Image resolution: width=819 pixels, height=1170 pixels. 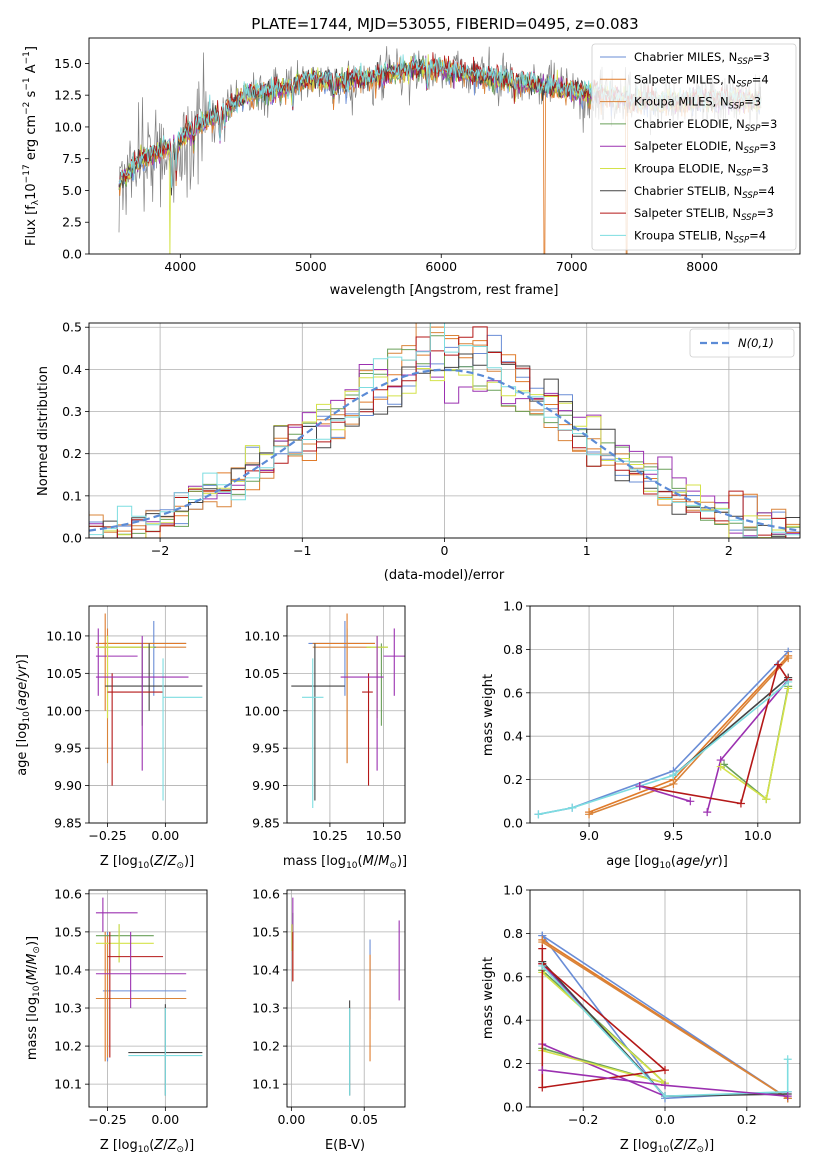 I want to click on mass_vs_ebv-axes, so click(x=346, y=998).